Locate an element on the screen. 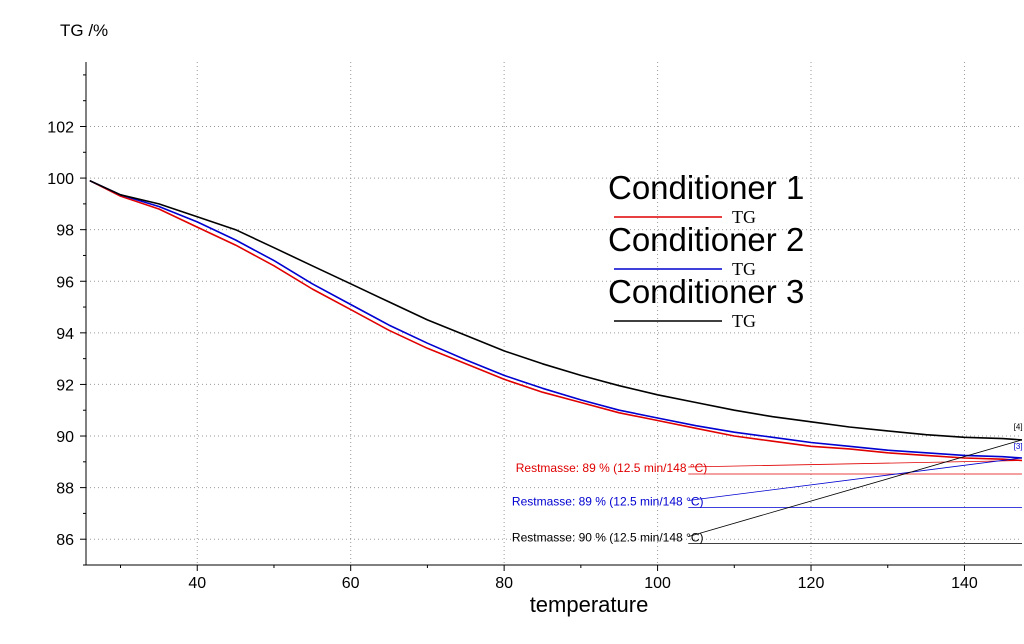  annotation-label-1: Restmasse: 89 % (12.5 min/148 °C) is located at coordinates (612, 468).